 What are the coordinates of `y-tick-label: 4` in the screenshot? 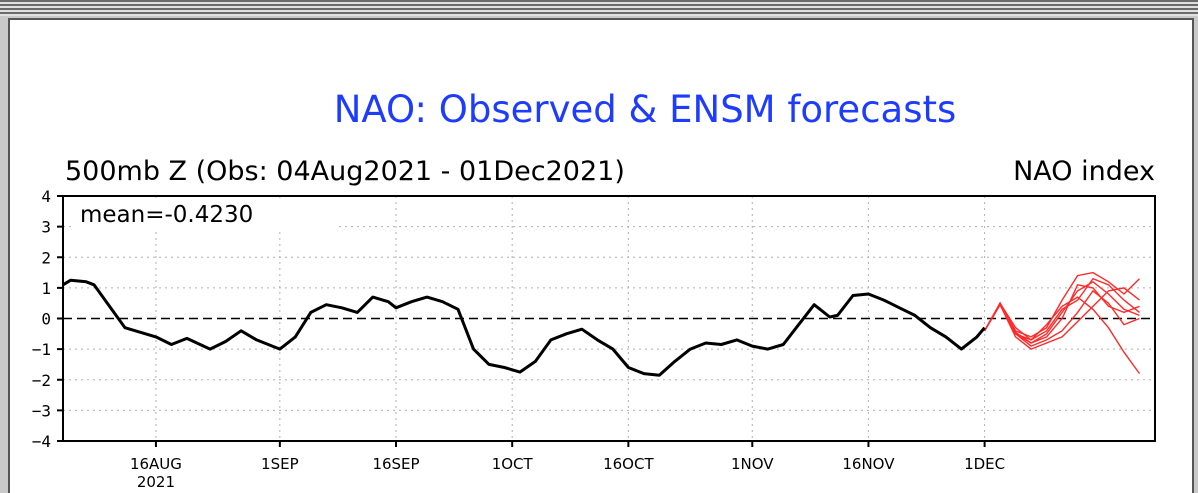 It's located at (46, 196).